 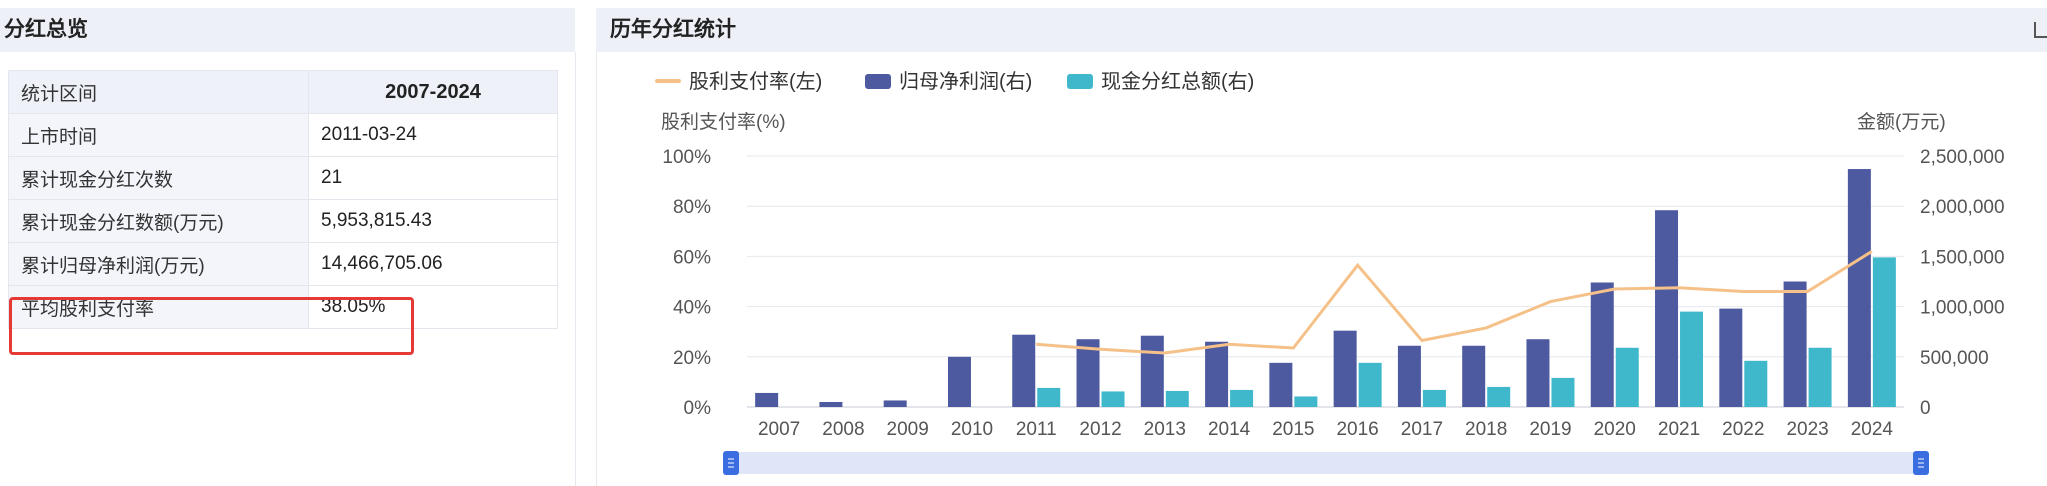 What do you see at coordinates (433, 135) in the screenshot?
I see `row-value: 2011-03-24` at bounding box center [433, 135].